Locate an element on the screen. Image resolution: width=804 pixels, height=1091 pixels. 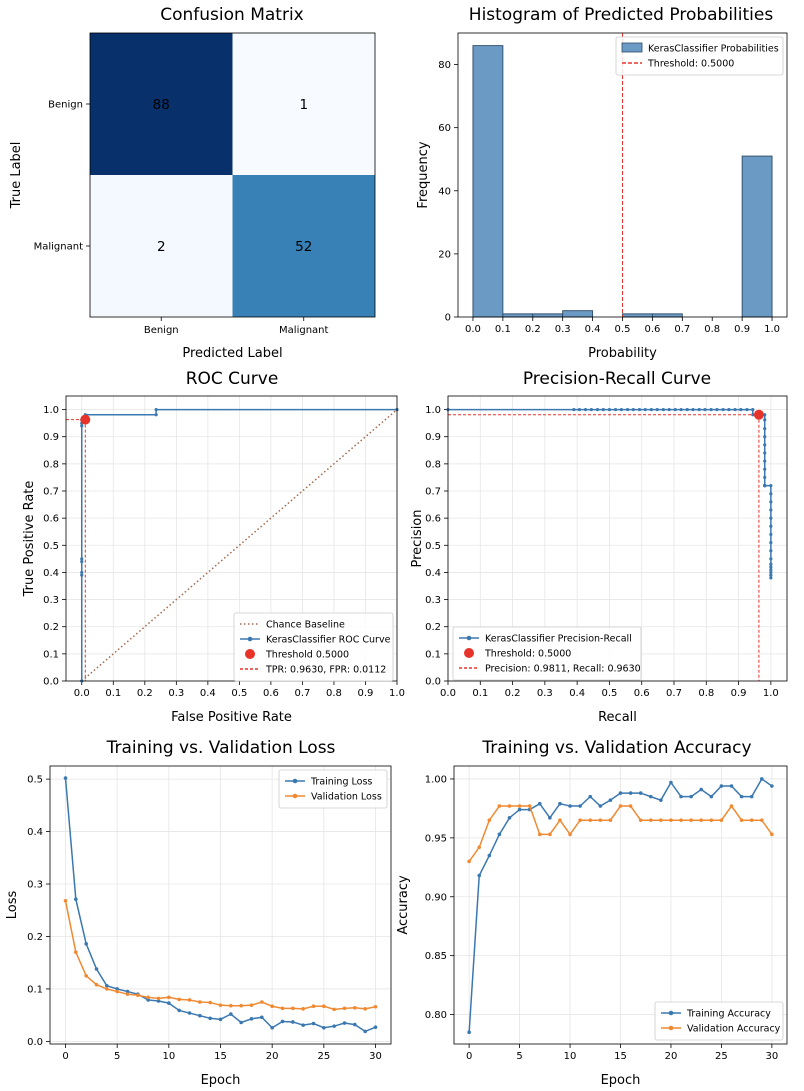
y-axis-label: Accuracy is located at coordinates (403, 905).